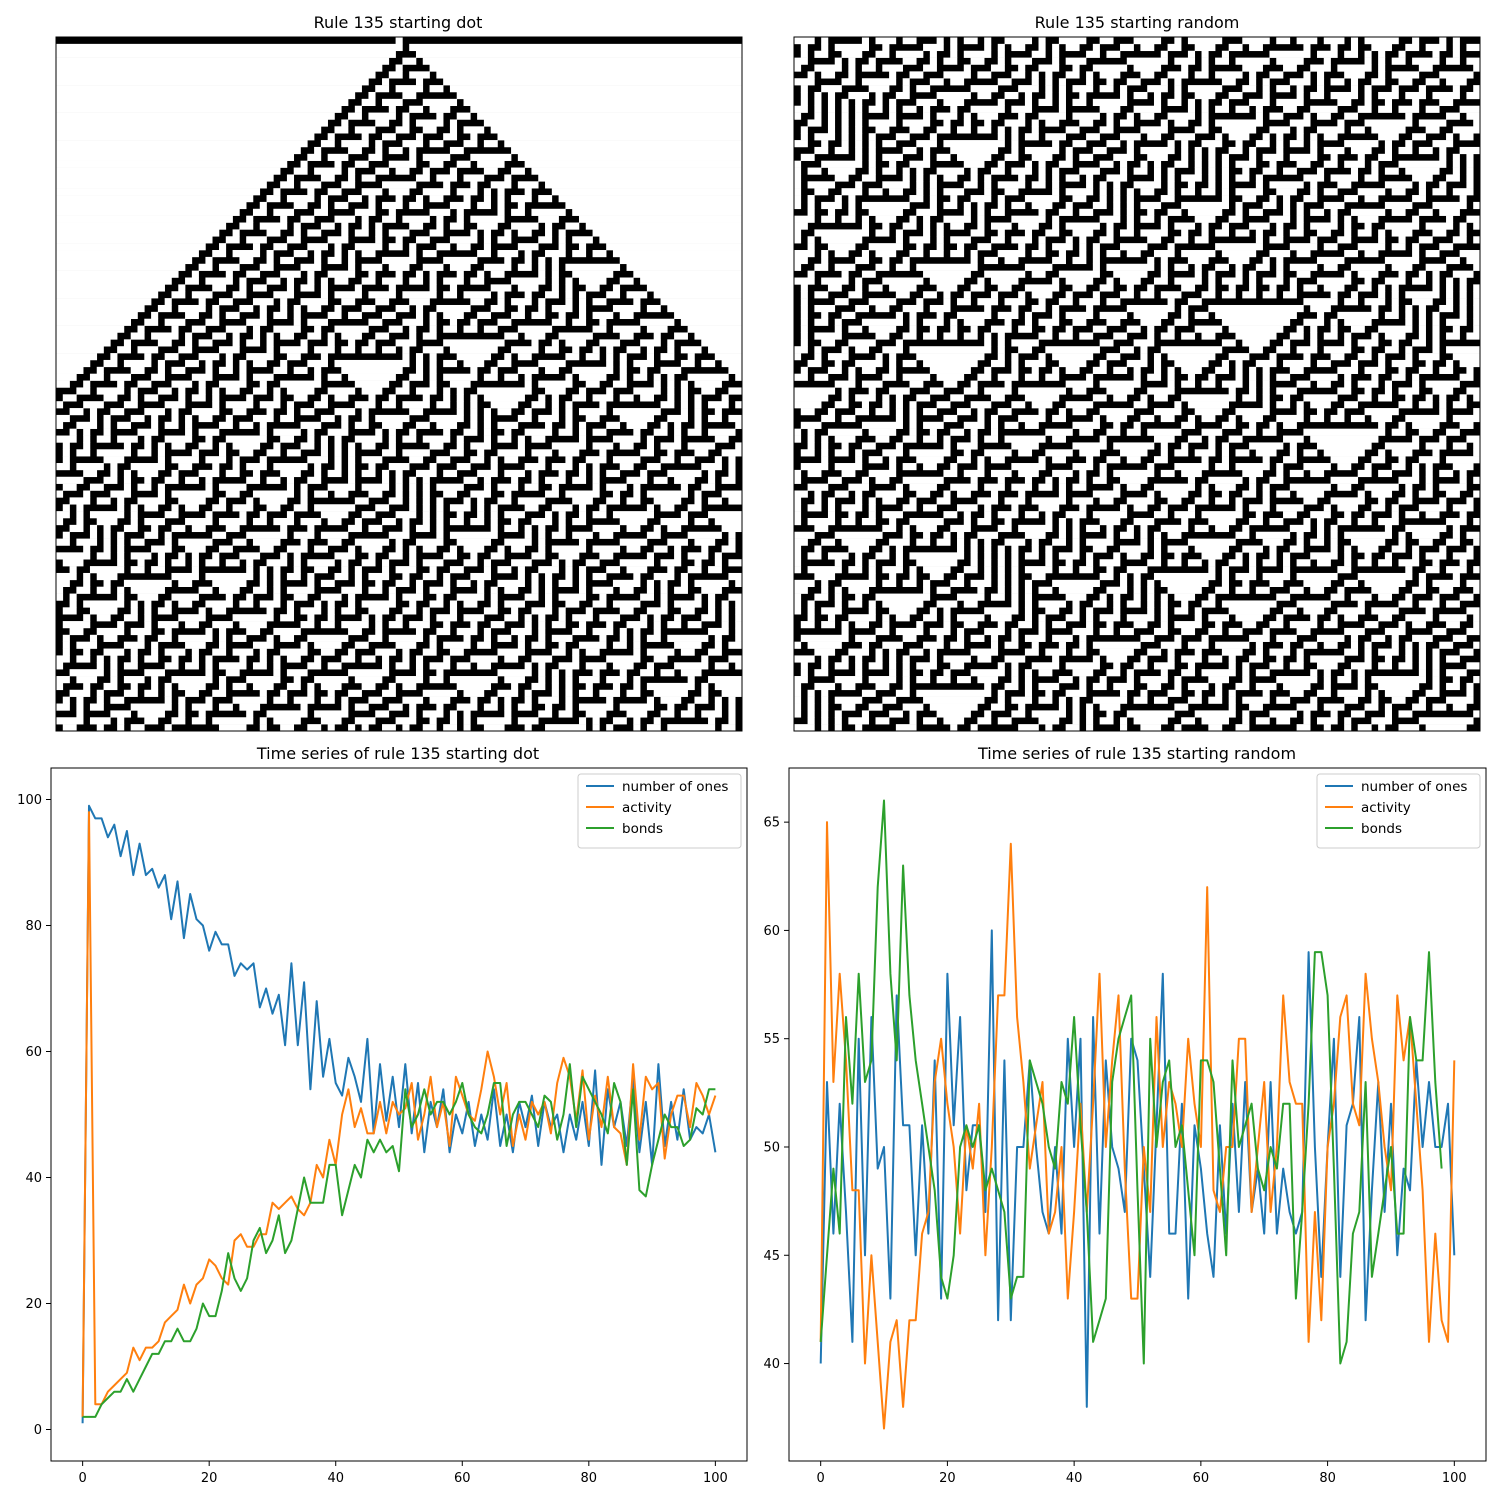 This screenshot has height=1500, width=1500. I want to click on legend-box, so click(659, 811).